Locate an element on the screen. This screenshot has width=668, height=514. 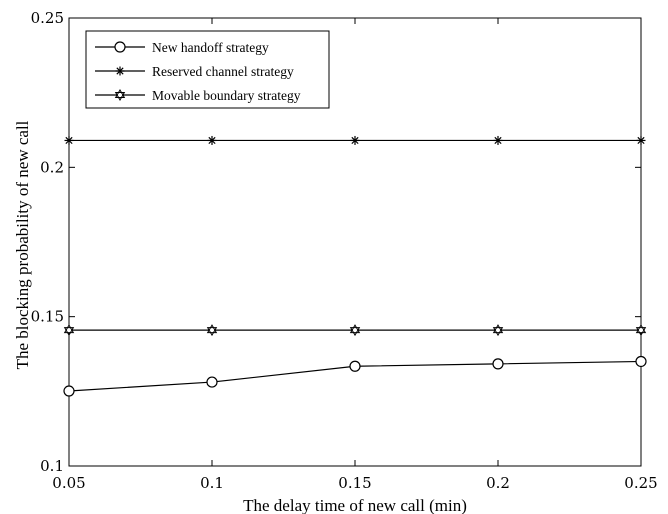
x-tick-label: 0.15 is located at coordinates (354, 483).